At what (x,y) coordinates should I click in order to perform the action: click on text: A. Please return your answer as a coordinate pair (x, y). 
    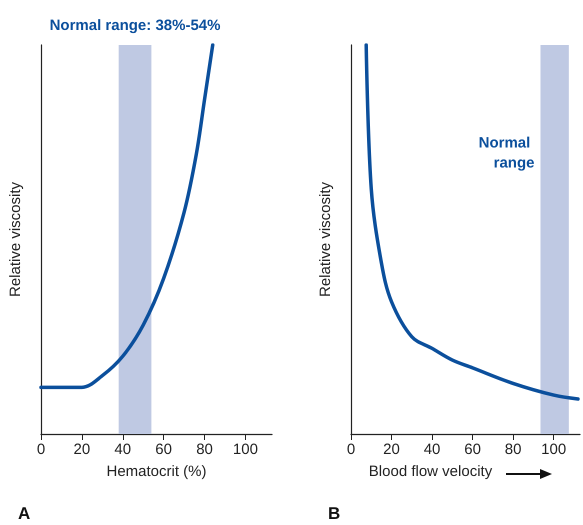
    Looking at the image, I should click on (24, 513).